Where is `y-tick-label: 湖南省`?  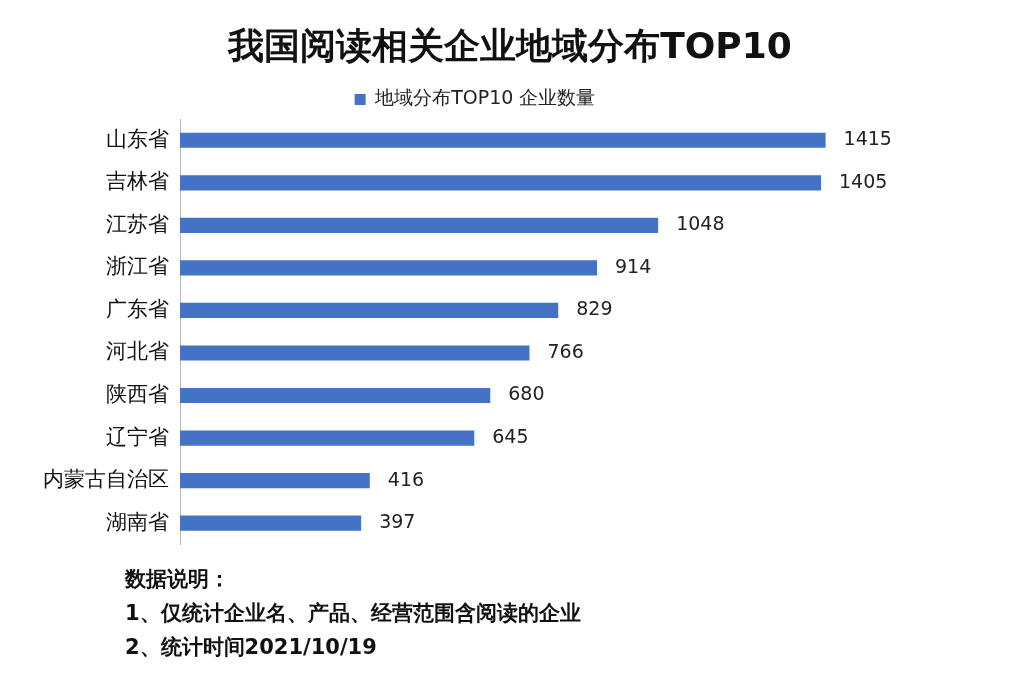 y-tick-label: 湖南省 is located at coordinates (137, 521).